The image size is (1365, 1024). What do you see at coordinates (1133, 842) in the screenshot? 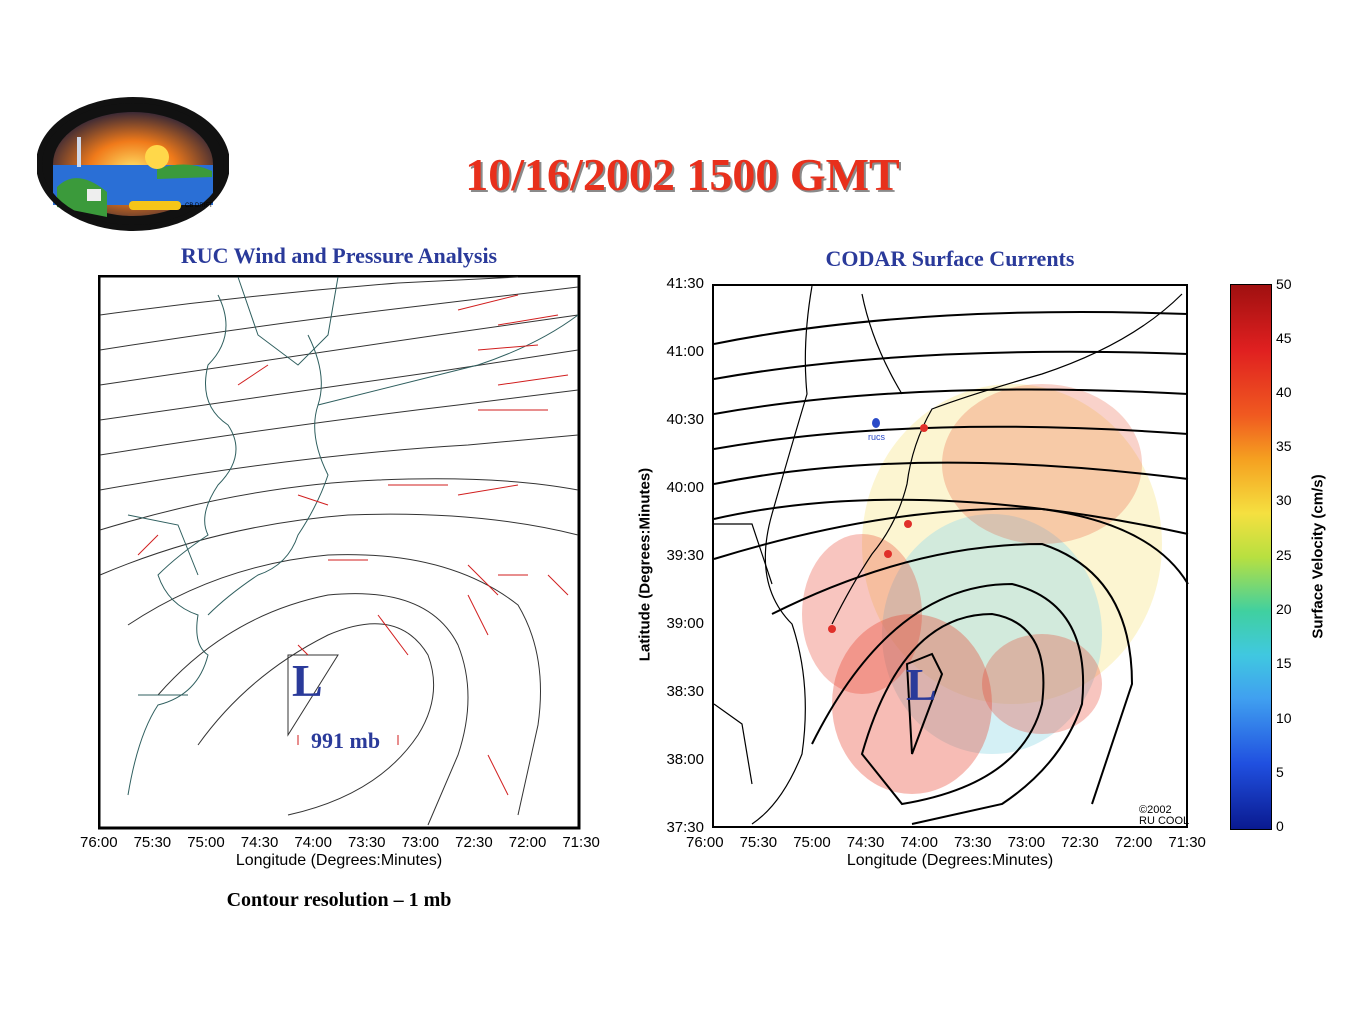
I see `codar-x-tick: 72:00` at bounding box center [1133, 842].